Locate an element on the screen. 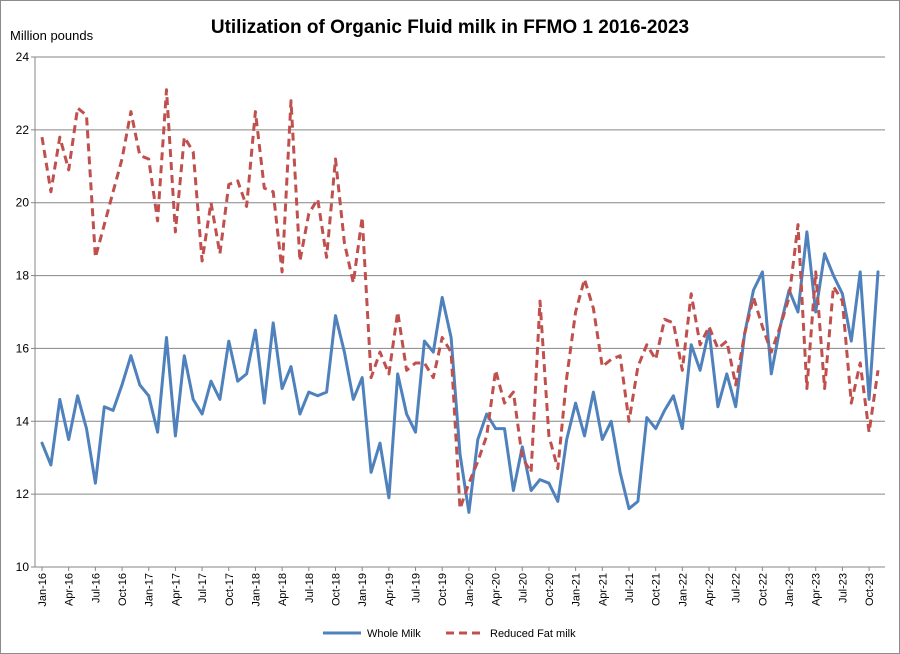 The image size is (900, 654). x-tick-label: Jan-22 is located at coordinates (683, 590).